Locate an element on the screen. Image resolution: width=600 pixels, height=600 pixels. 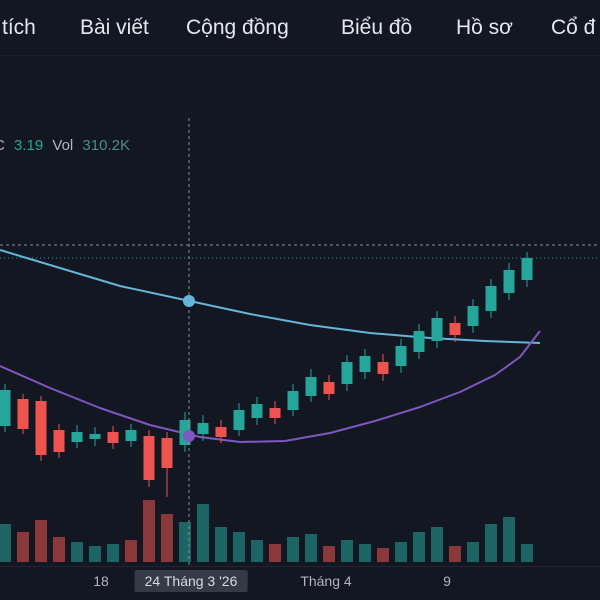
volume-bars is located at coordinates (266, 531).